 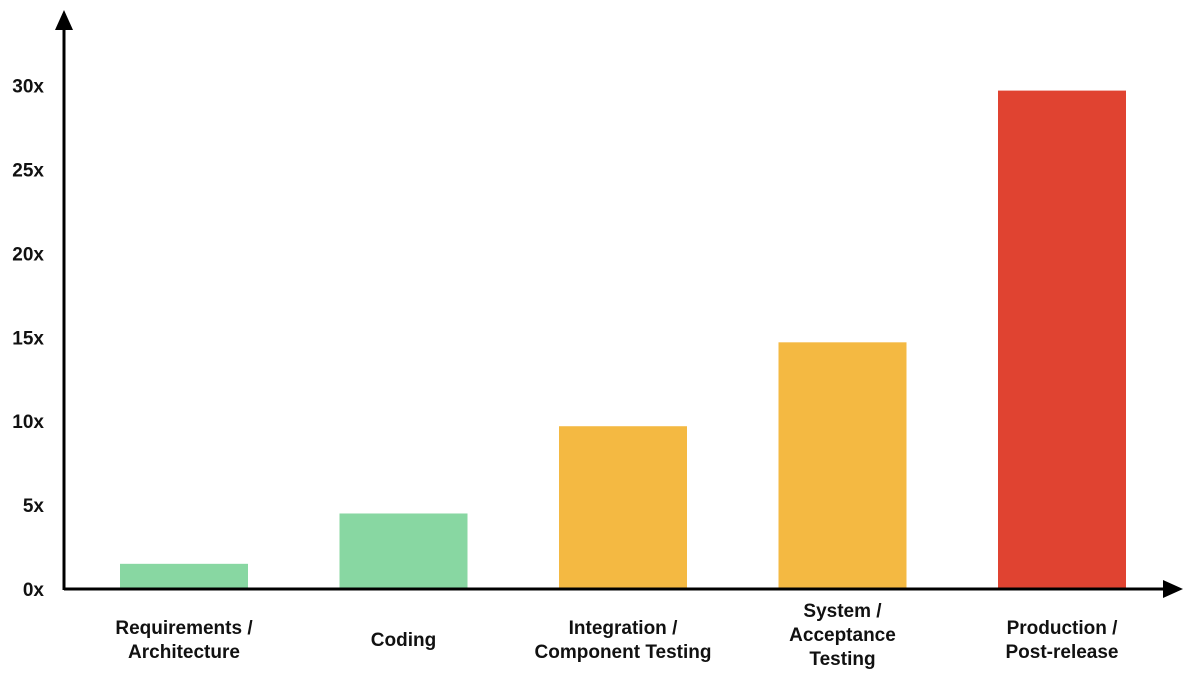 I want to click on x-category-label-line: System /, so click(x=842, y=611).